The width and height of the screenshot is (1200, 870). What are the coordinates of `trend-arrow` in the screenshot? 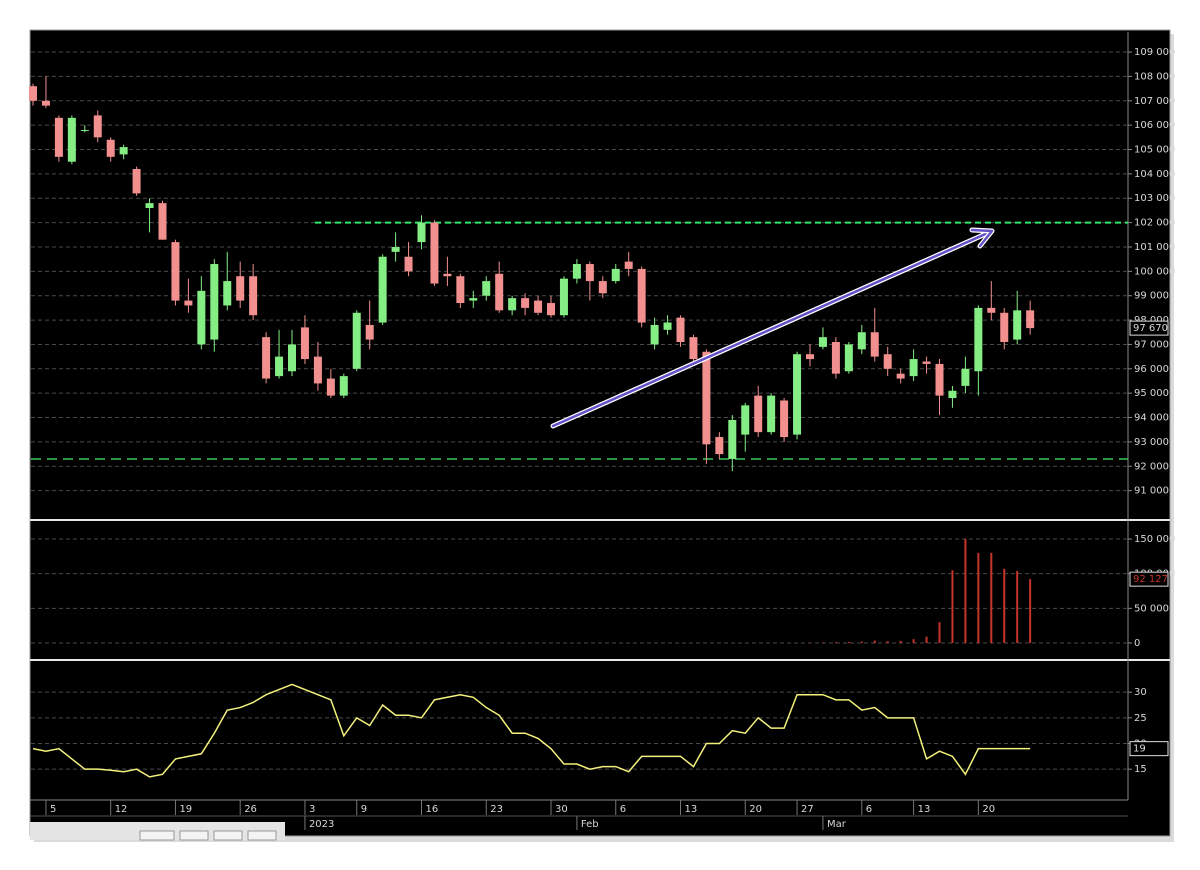 It's located at (771, 329).